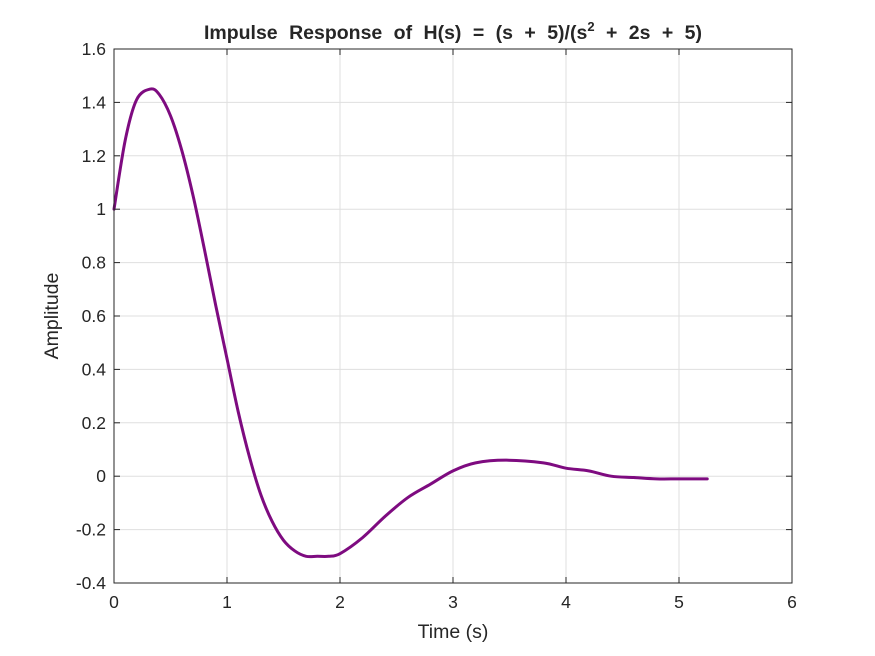 The height and width of the screenshot is (656, 875). Describe the element at coordinates (792, 602) in the screenshot. I see `x-tick-label: 6` at that location.